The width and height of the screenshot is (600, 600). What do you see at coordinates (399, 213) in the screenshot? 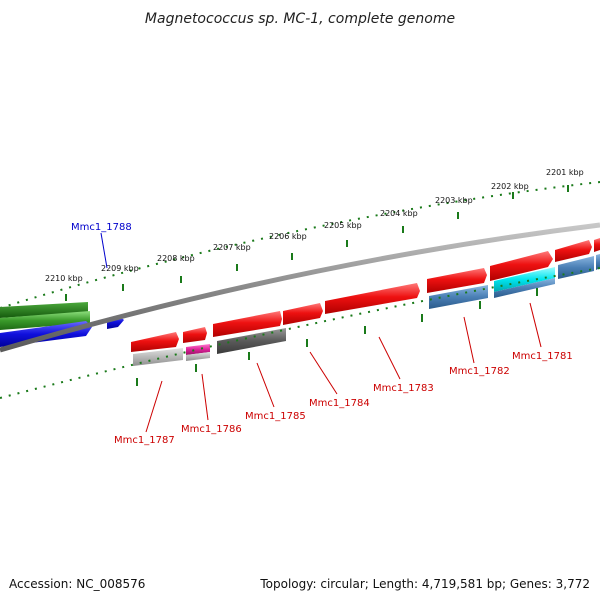
I see `kbp-label: 2204 kbp` at bounding box center [399, 213].